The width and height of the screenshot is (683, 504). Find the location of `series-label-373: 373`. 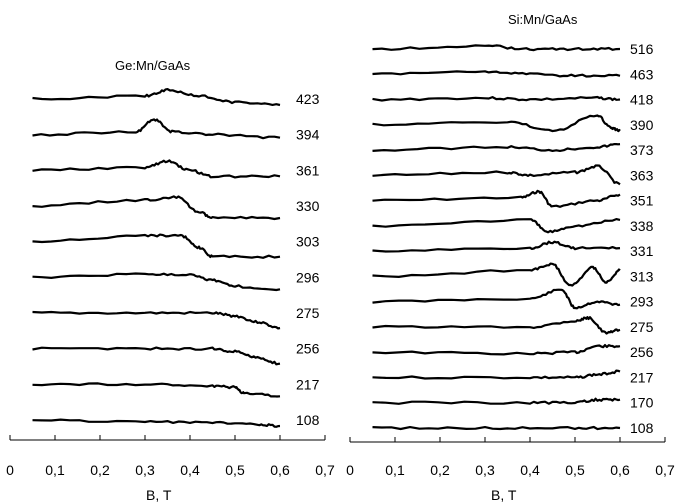

series-label-373: 373 is located at coordinates (642, 150).